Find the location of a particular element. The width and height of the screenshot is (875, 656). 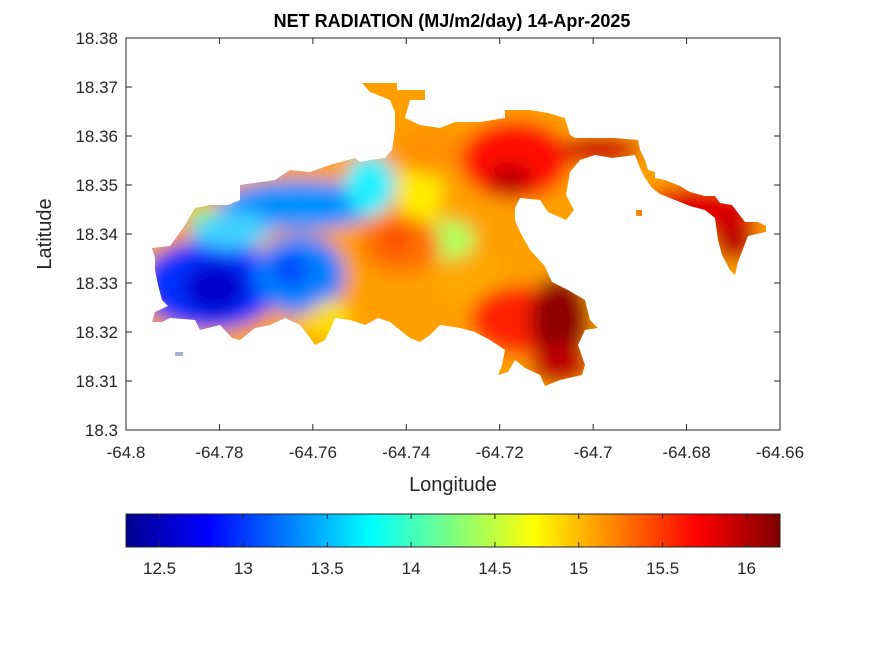

y-tick-label: 18.35 is located at coordinates (96, 185).